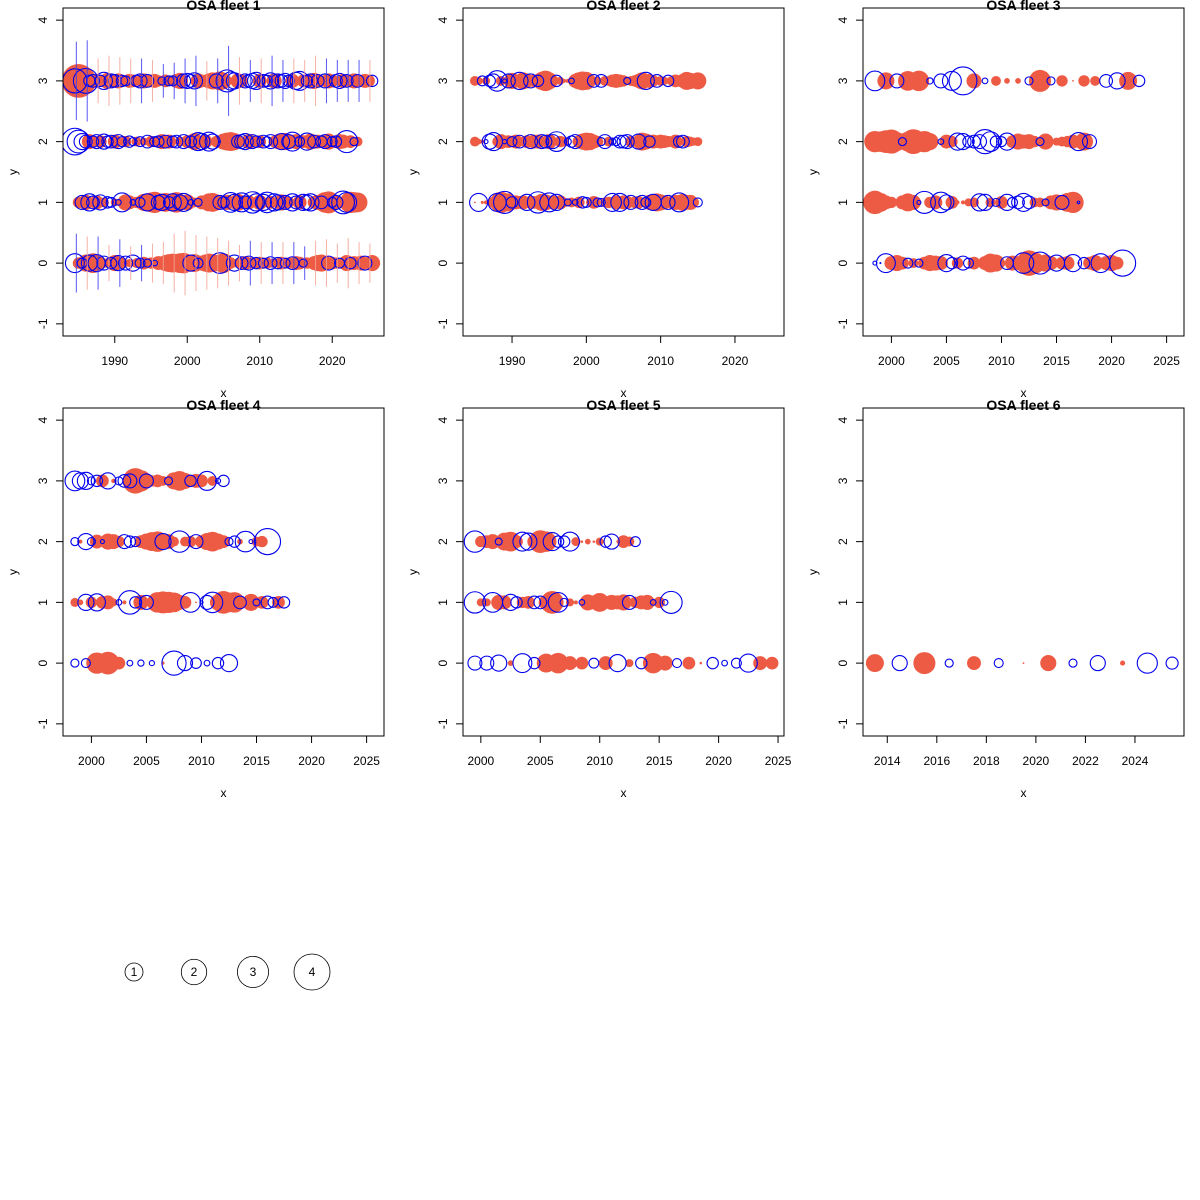 Image resolution: width=1200 pixels, height=1200 pixels. I want to click on x-tick-label: 2010, so click(259, 361).